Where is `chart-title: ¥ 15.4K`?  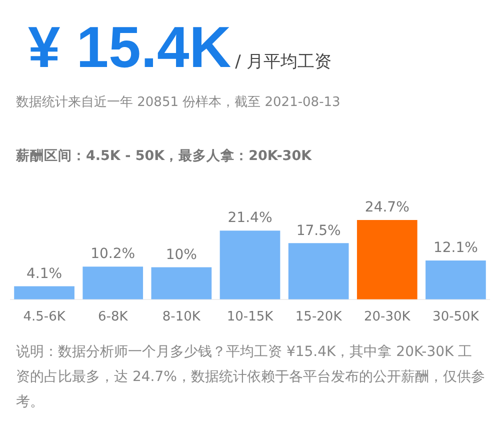
chart-title: ¥ 15.4K is located at coordinates (130, 47).